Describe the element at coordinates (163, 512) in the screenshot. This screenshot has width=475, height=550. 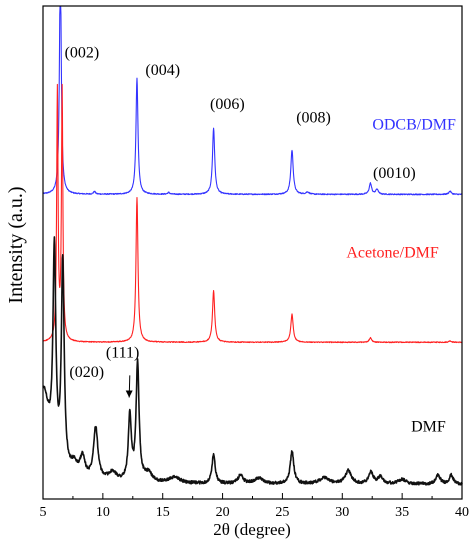
I see `x-tick-label: 15` at that location.